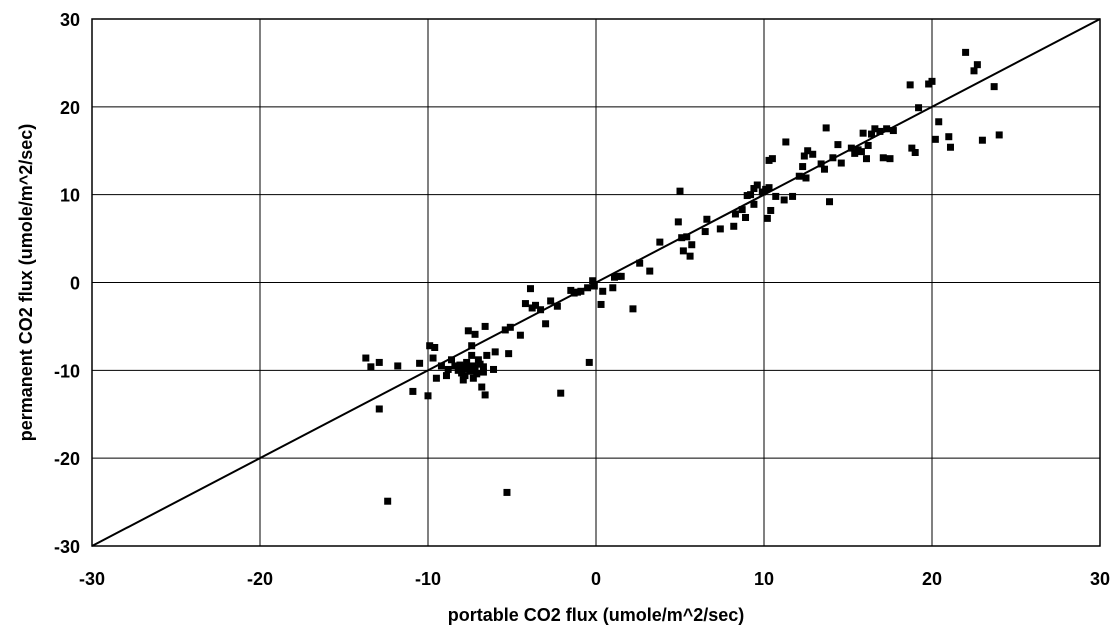 This screenshot has height=633, width=1120. I want to click on x-tick-label: 10, so click(764, 579).